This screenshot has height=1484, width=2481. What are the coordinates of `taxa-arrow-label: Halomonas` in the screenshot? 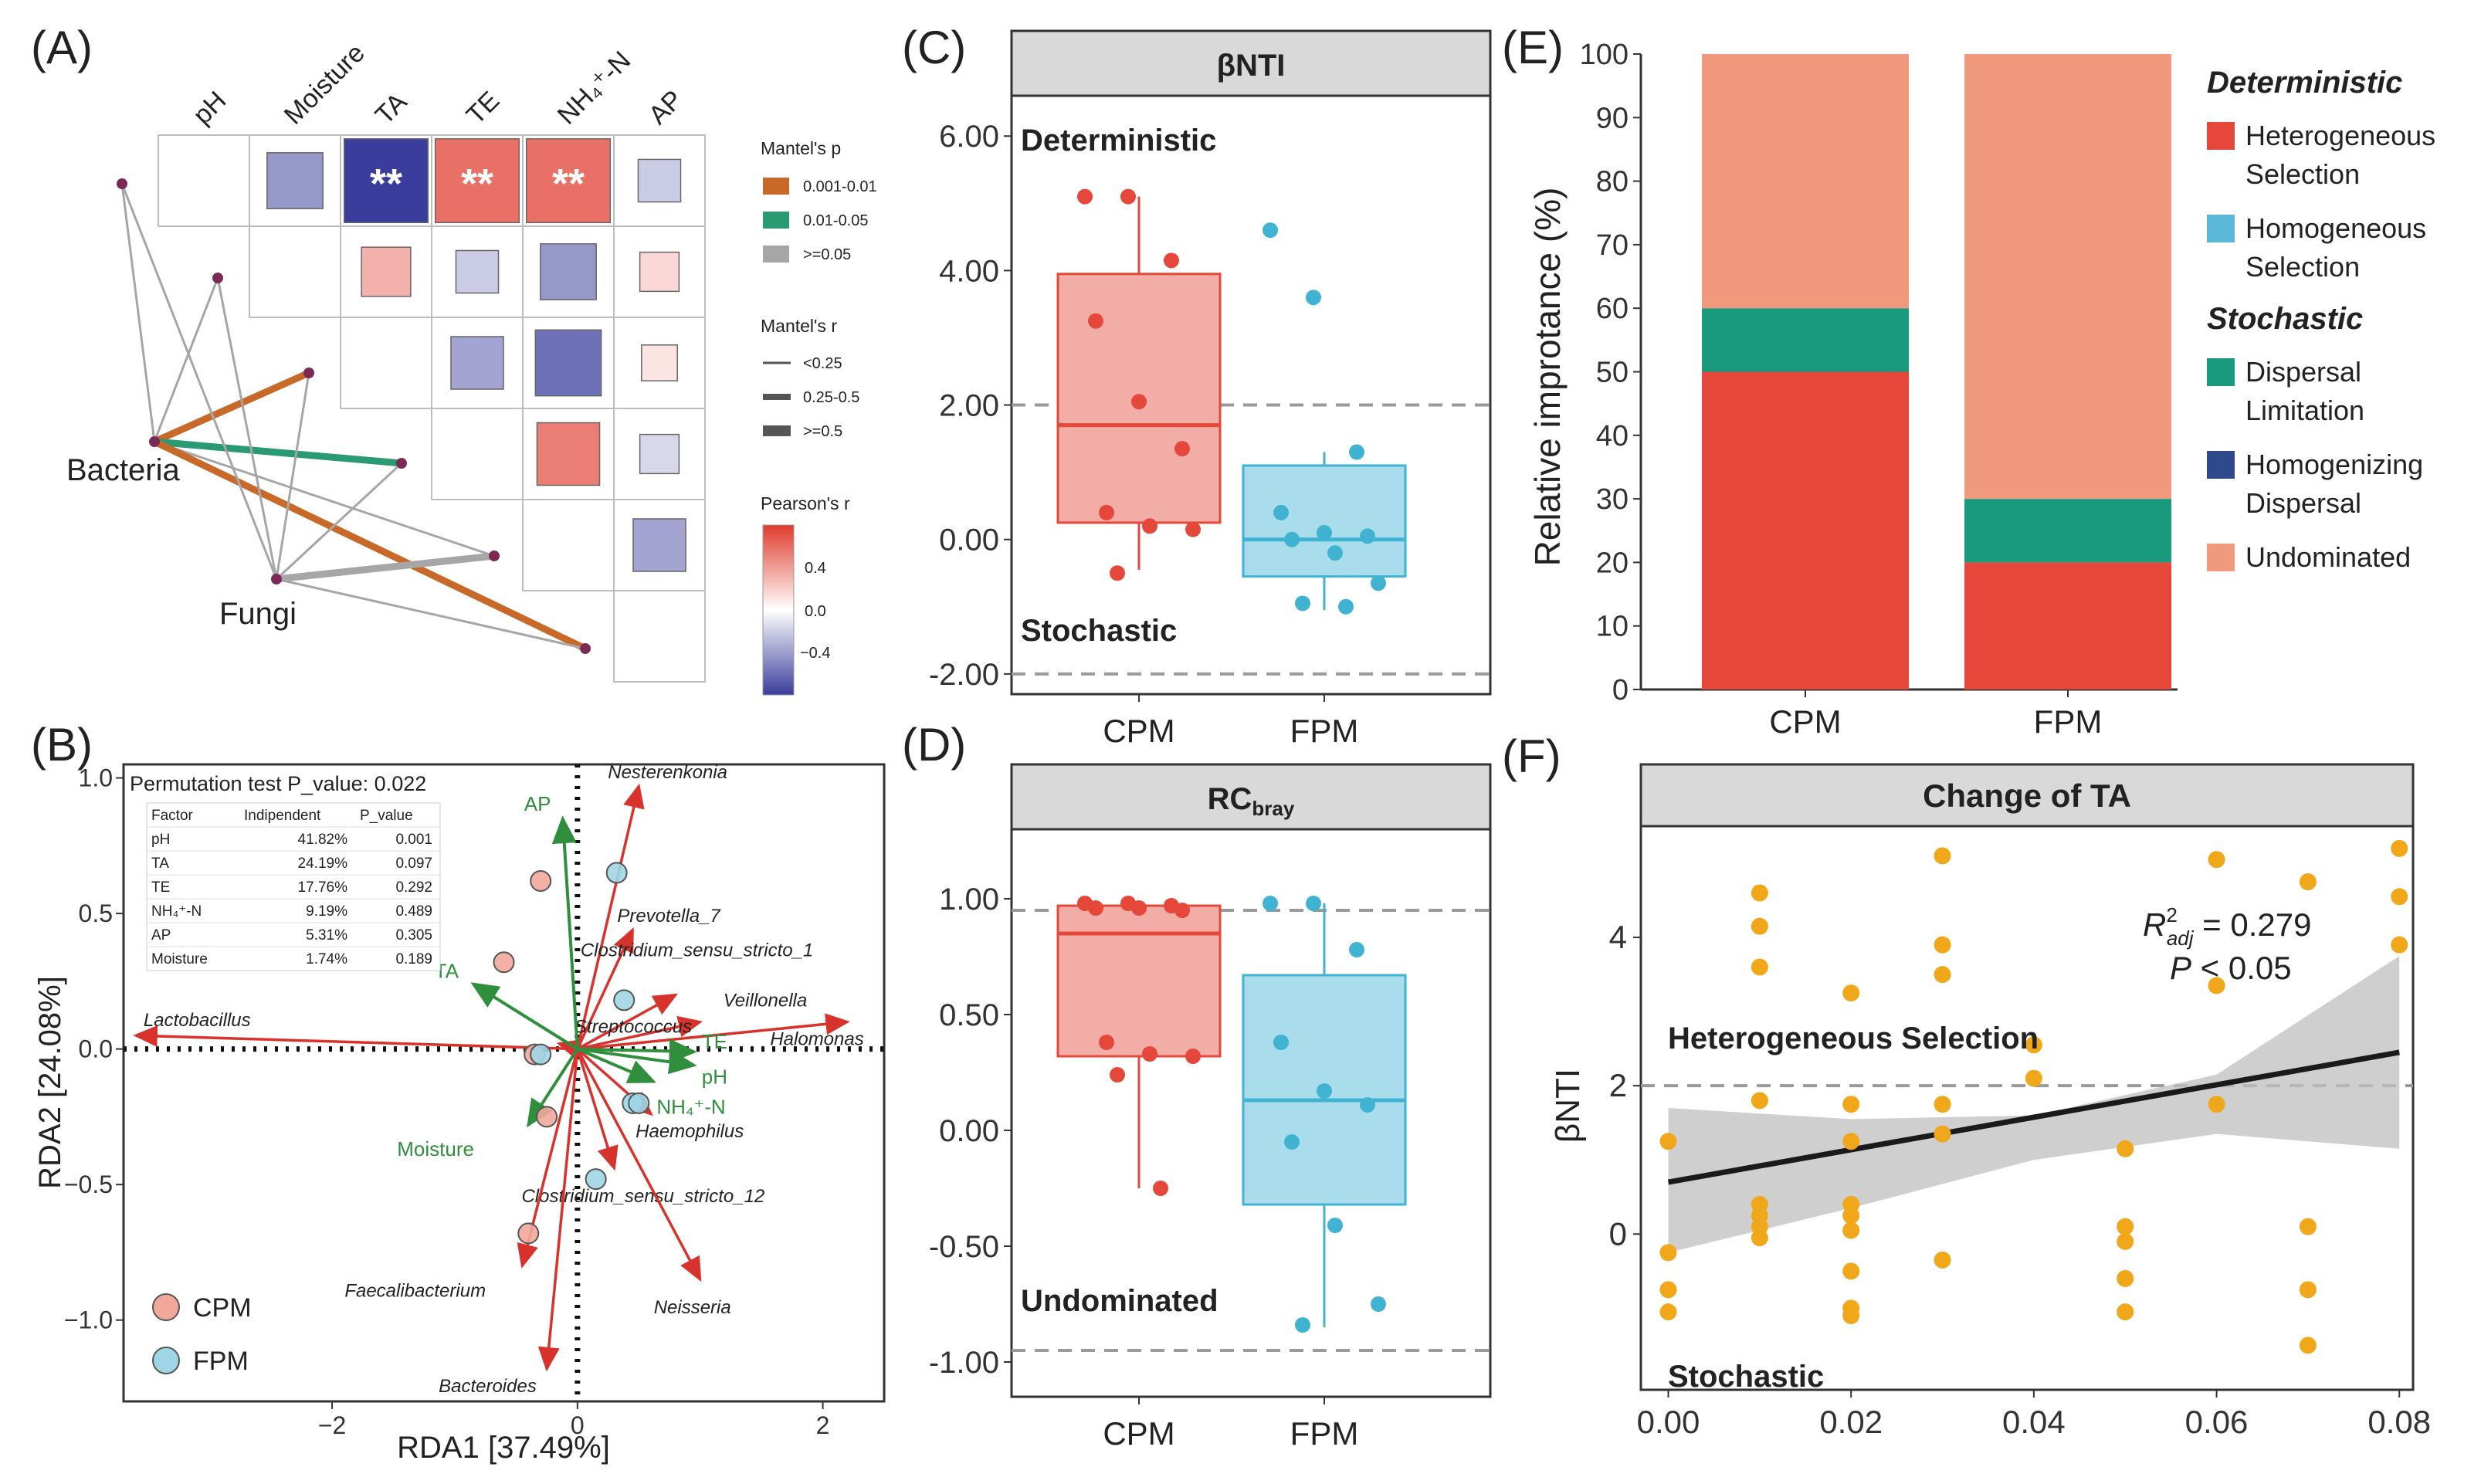 It's located at (817, 1039).